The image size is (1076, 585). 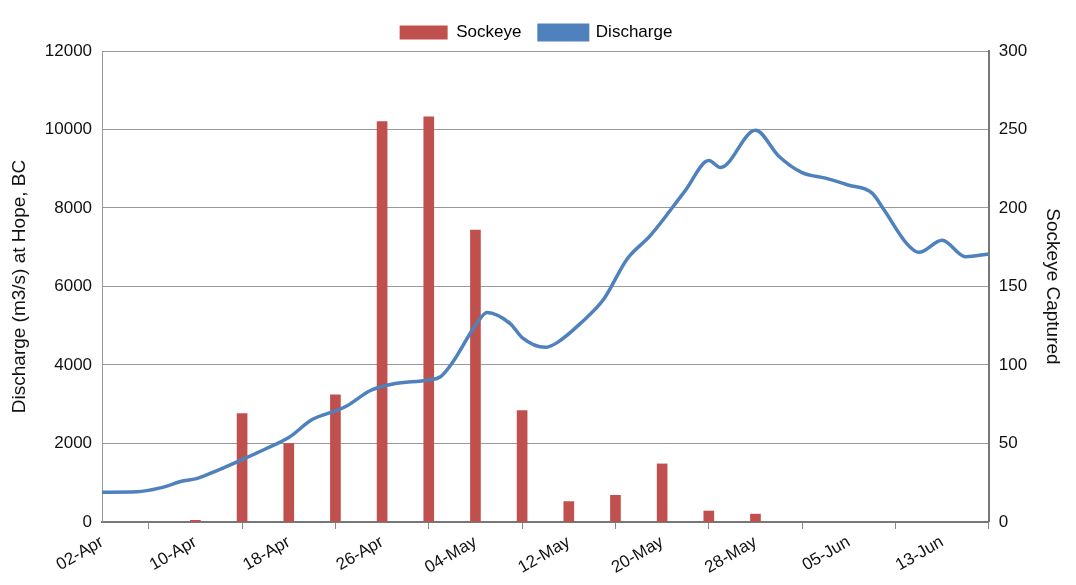 I want to click on y2-tick-label: 200, so click(x=1013, y=207).